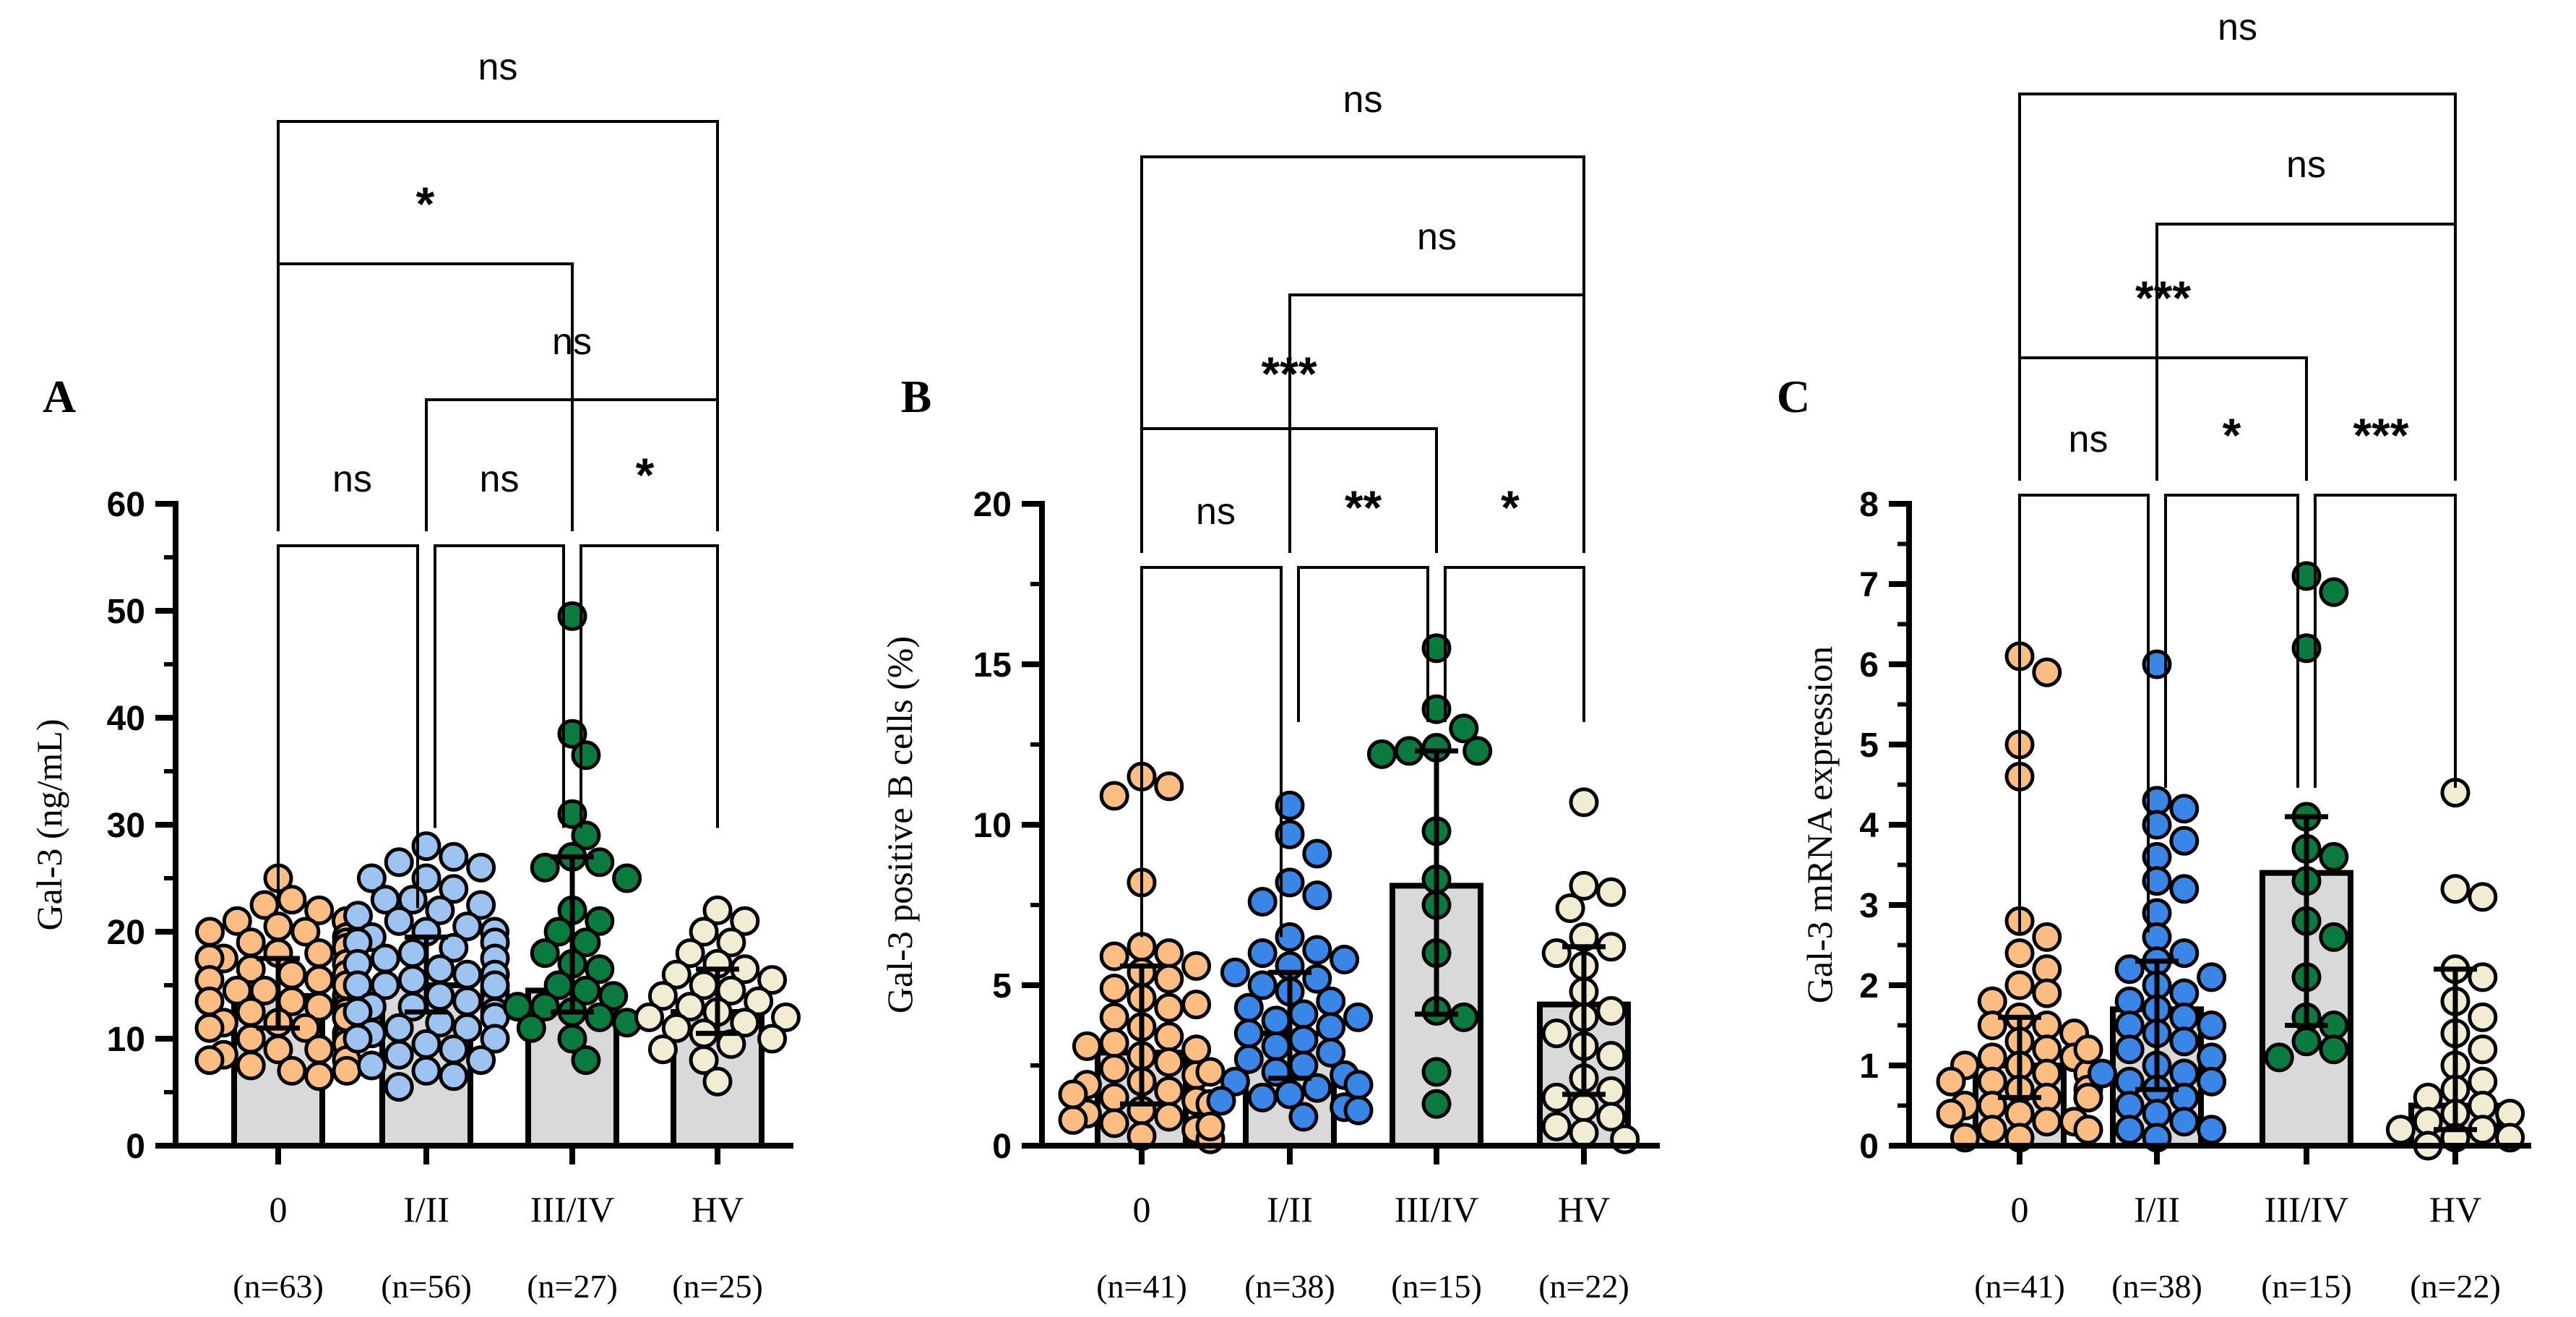 Image resolution: width=2576 pixels, height=1317 pixels. What do you see at coordinates (1583, 1286) in the screenshot?
I see `n-label: (n=22)` at bounding box center [1583, 1286].